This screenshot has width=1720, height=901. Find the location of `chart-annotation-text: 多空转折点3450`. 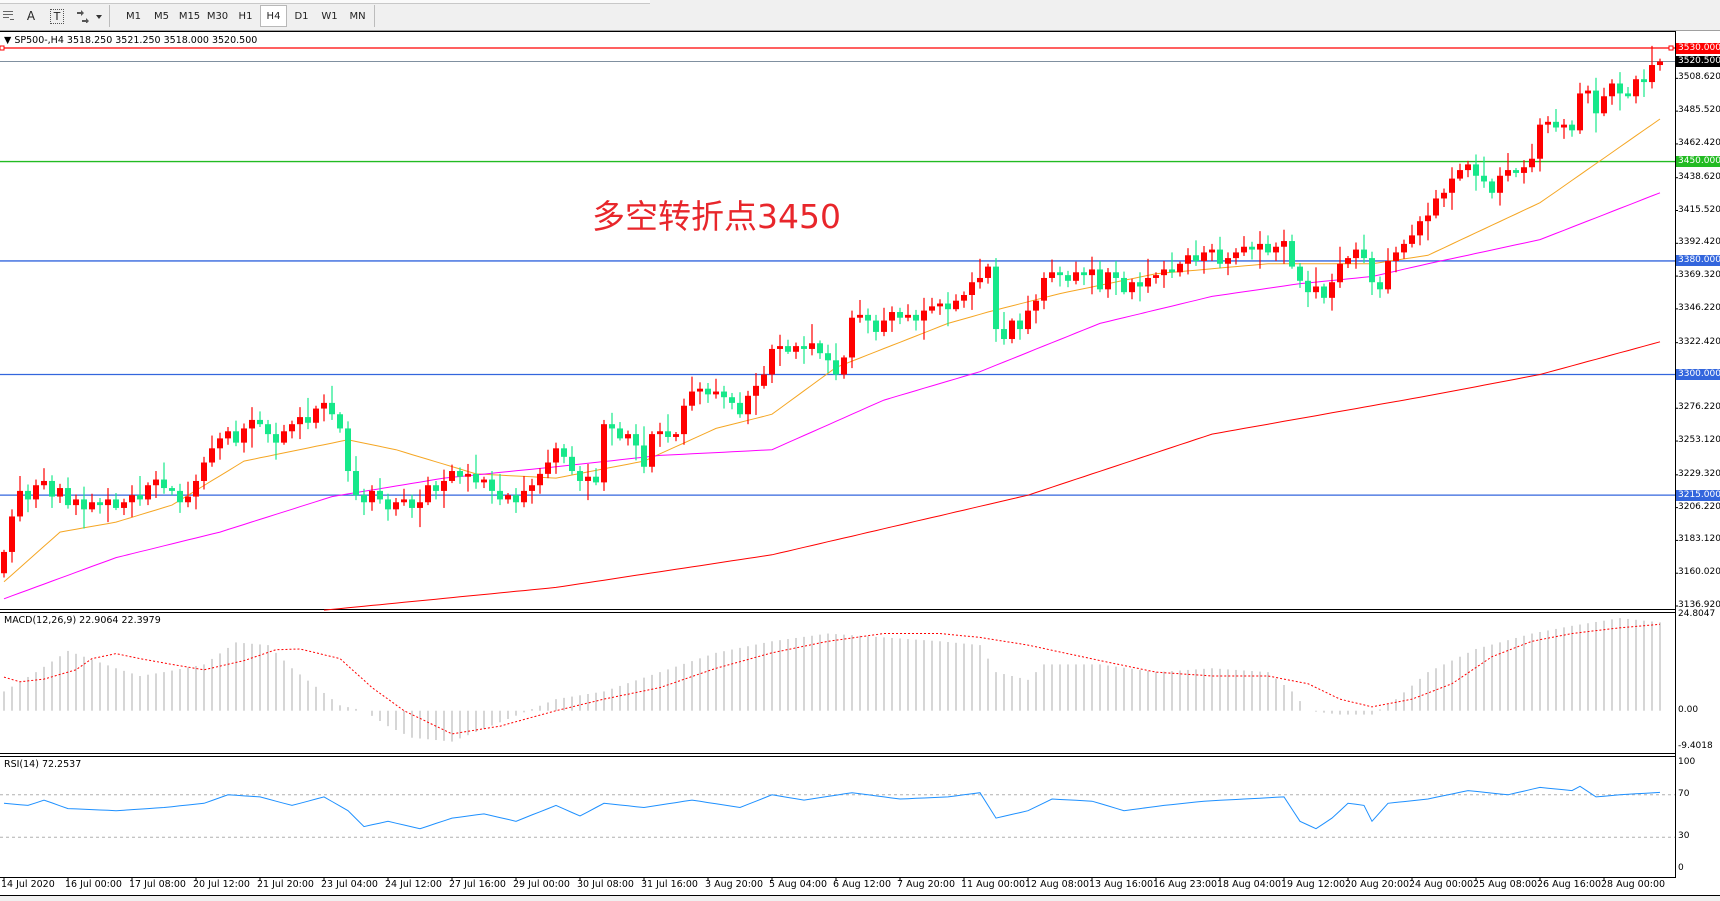

chart-annotation-text: 多空转折点3450 is located at coordinates (716, 216).